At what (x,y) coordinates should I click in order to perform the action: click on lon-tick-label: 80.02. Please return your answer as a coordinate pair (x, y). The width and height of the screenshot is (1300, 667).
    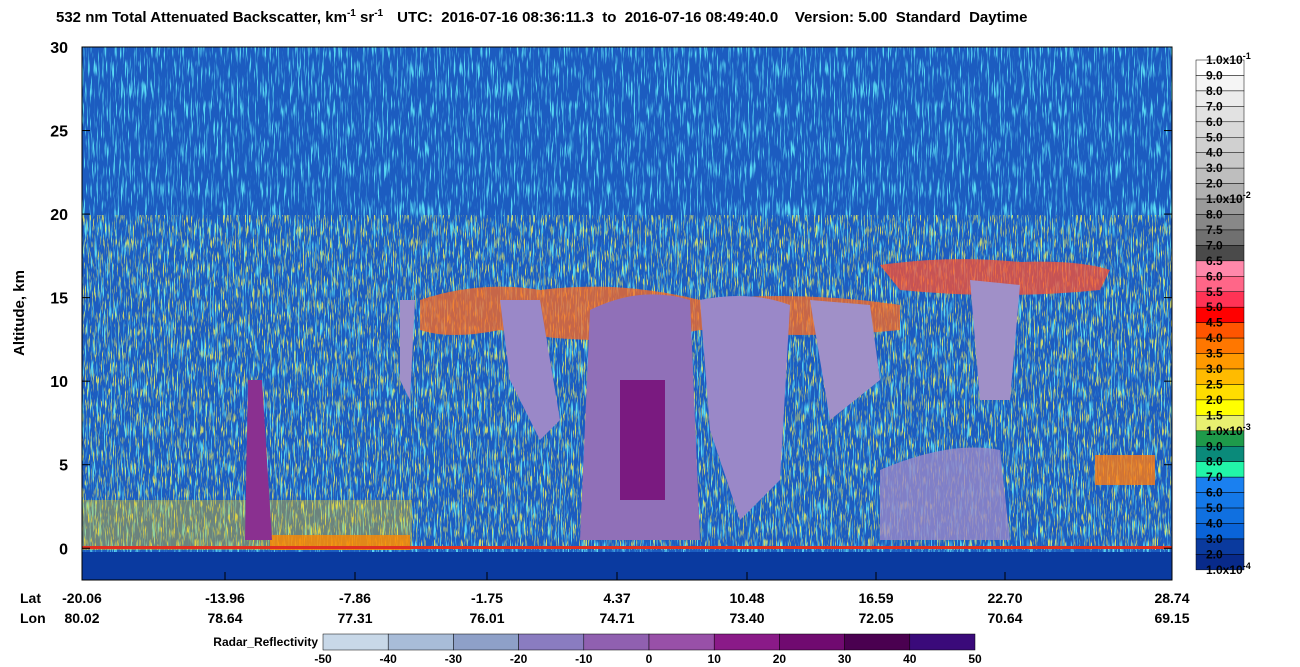
    Looking at the image, I should click on (81, 618).